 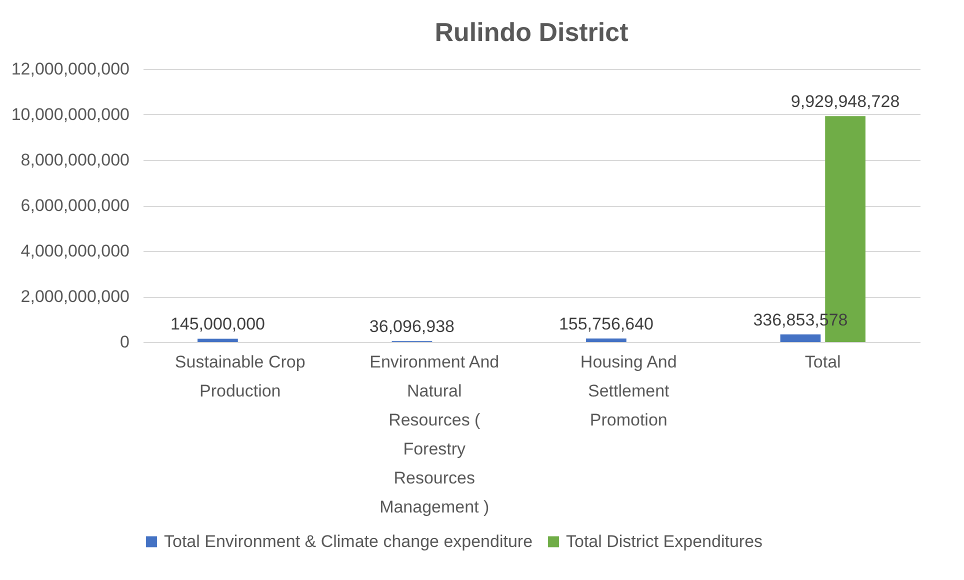 What do you see at coordinates (664, 541) in the screenshot?
I see `legend-label: Total District Expenditures` at bounding box center [664, 541].